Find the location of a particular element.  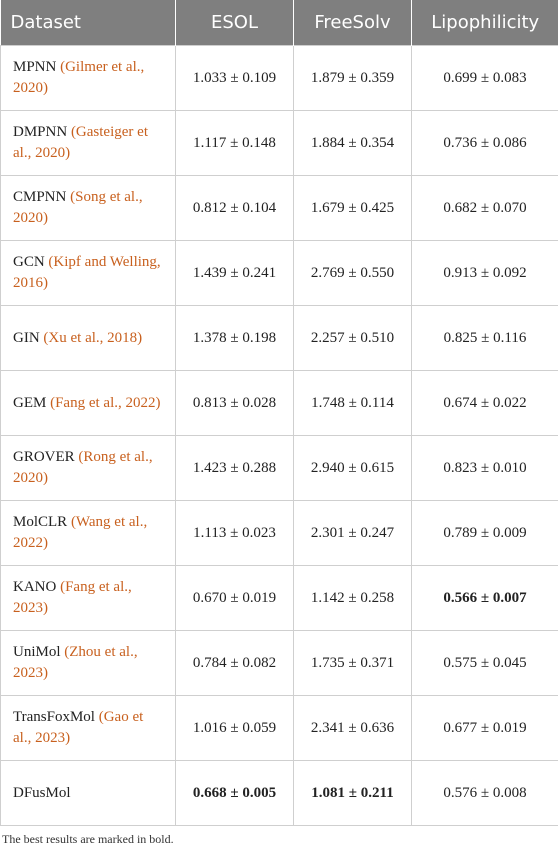

column-header: Lipophilicity is located at coordinates (485, 23).